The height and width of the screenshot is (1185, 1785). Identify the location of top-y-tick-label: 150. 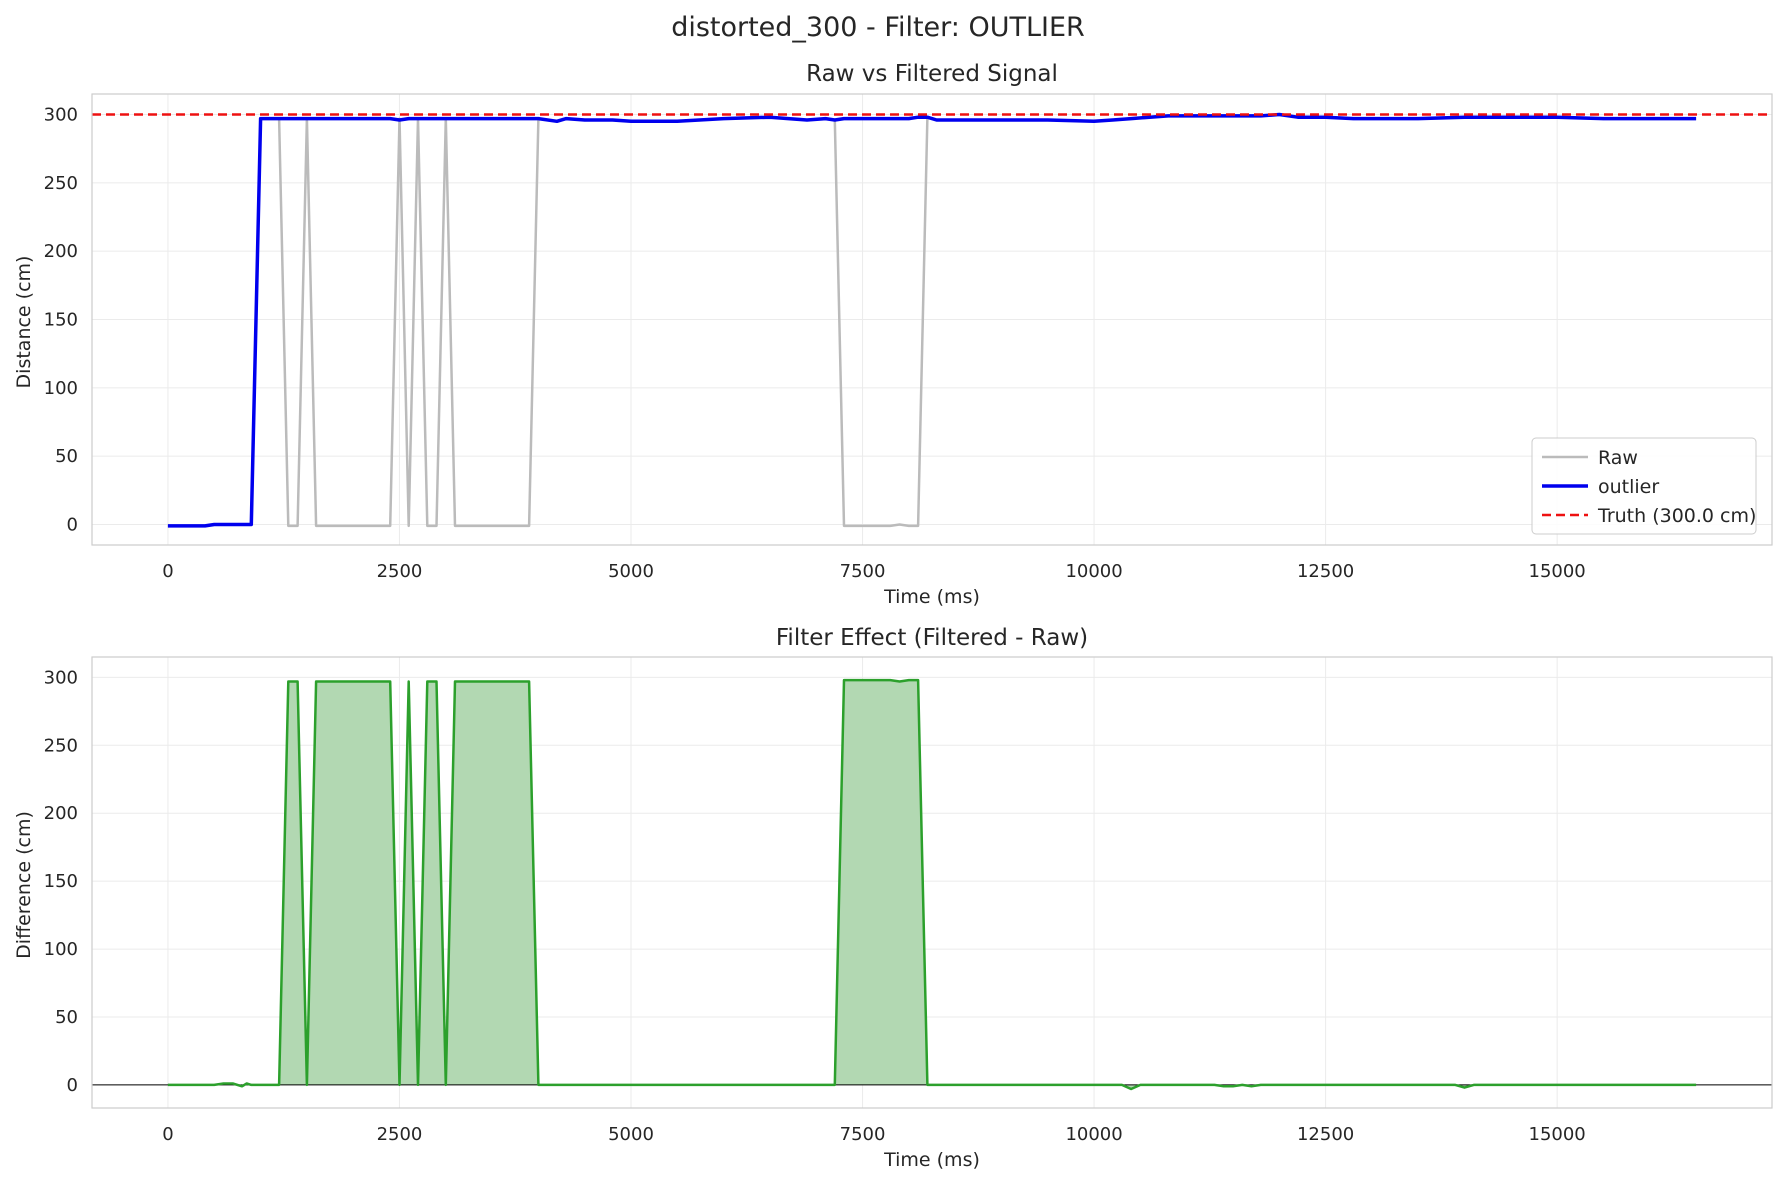
(61, 320).